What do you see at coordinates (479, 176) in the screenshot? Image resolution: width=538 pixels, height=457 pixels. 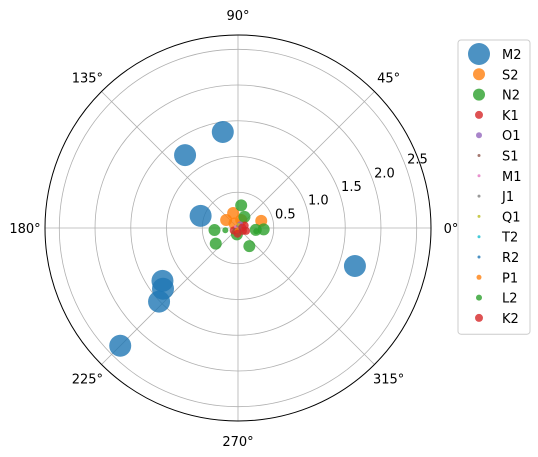 I see `legend-marker-m1` at bounding box center [479, 176].